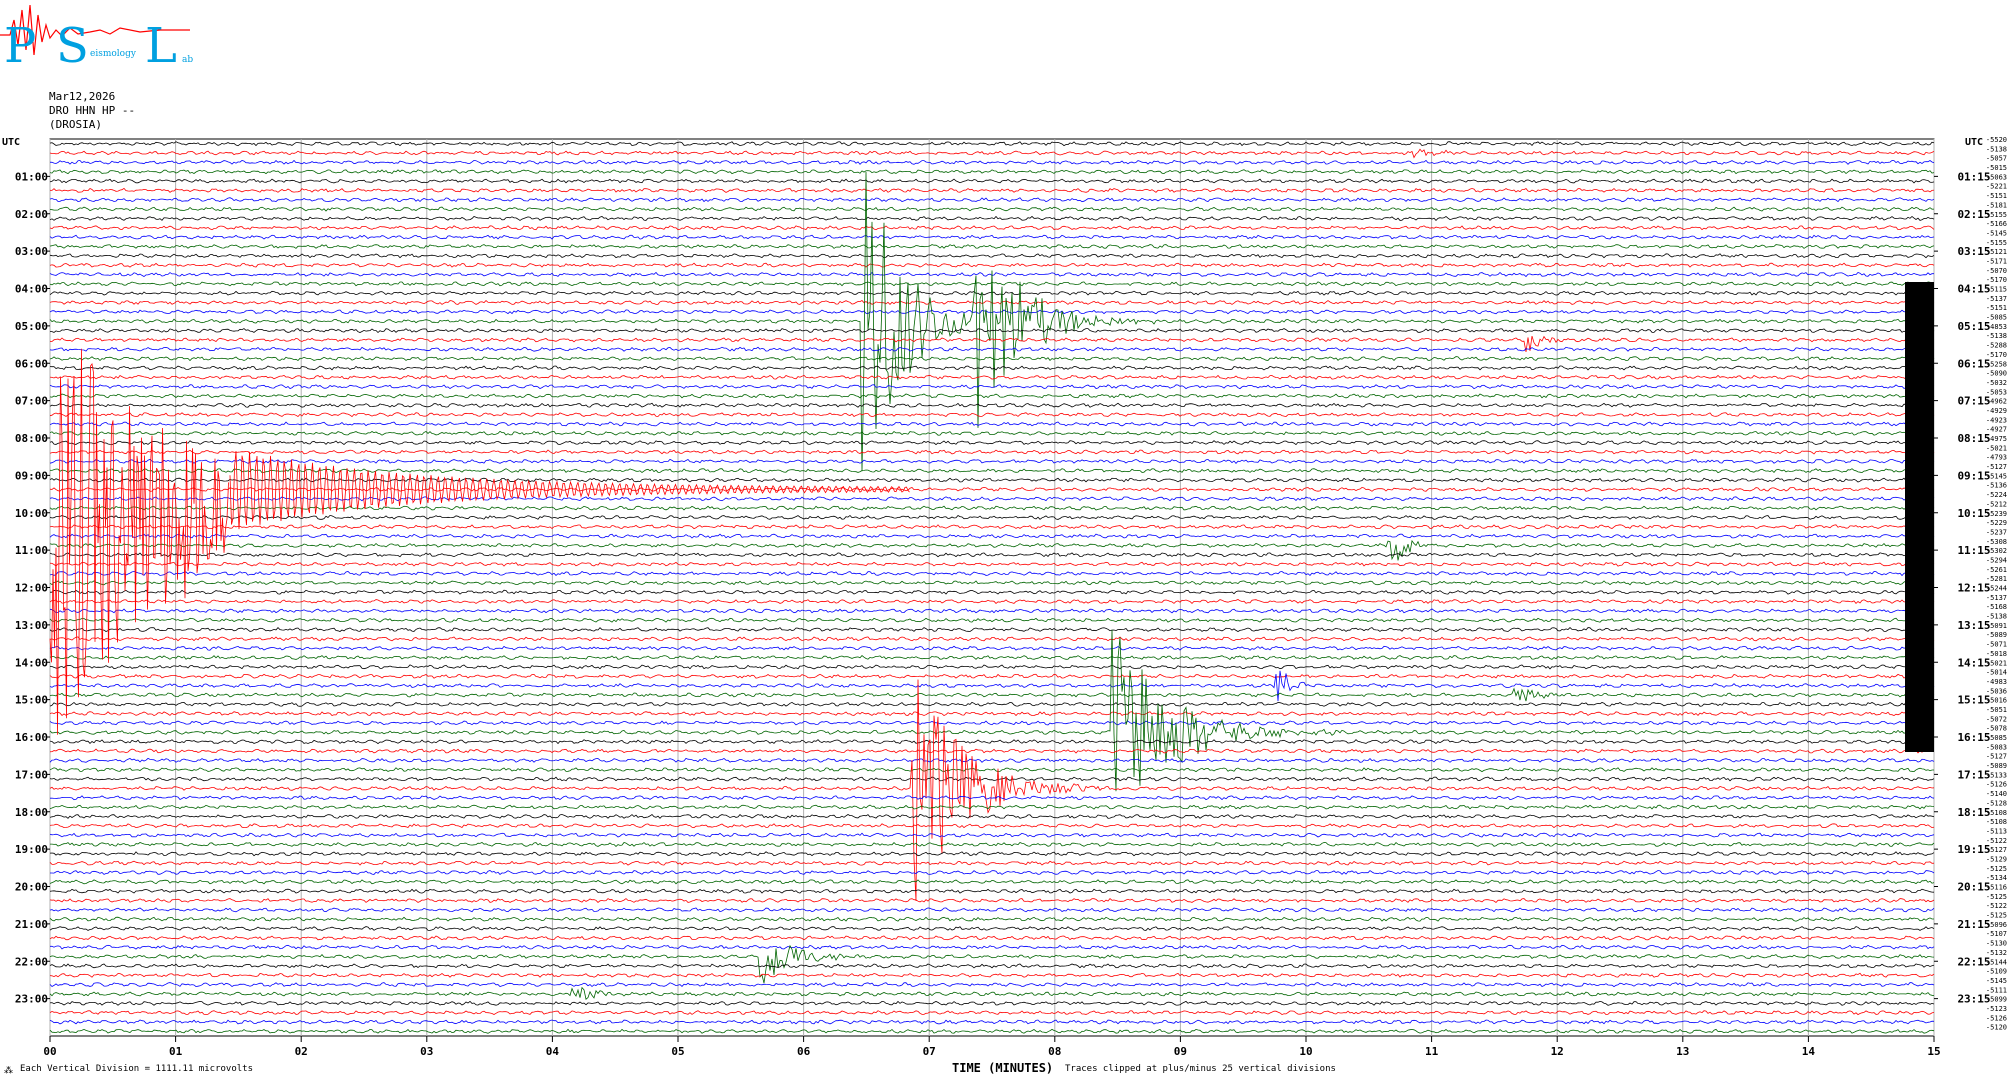 Image resolution: width=2010 pixels, height=1080 pixels. What do you see at coordinates (1973, 588) in the screenshot?
I see `right-hour-label: 12:15` at bounding box center [1973, 588].